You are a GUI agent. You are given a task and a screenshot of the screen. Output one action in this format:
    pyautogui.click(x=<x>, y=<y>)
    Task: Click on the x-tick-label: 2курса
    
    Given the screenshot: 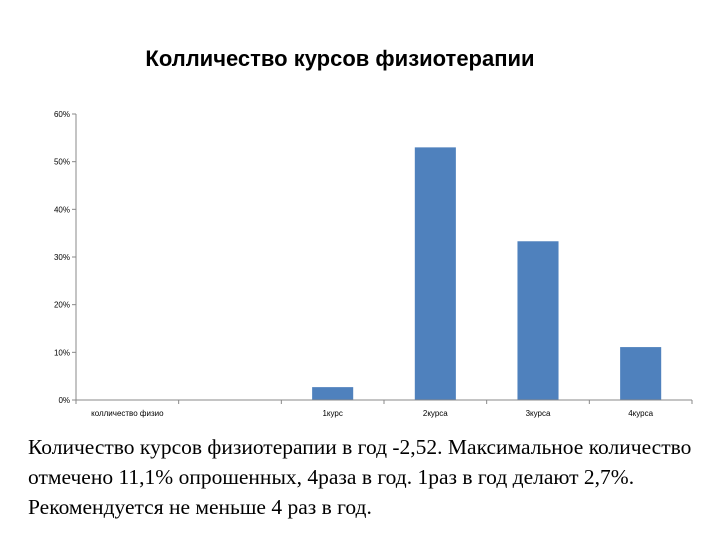 What is the action you would take?
    pyautogui.click(x=435, y=413)
    